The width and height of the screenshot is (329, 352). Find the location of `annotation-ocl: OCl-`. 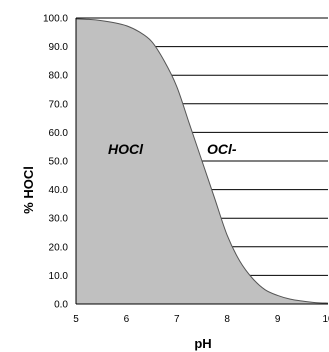

annotation-ocl: OCl- is located at coordinates (222, 149).